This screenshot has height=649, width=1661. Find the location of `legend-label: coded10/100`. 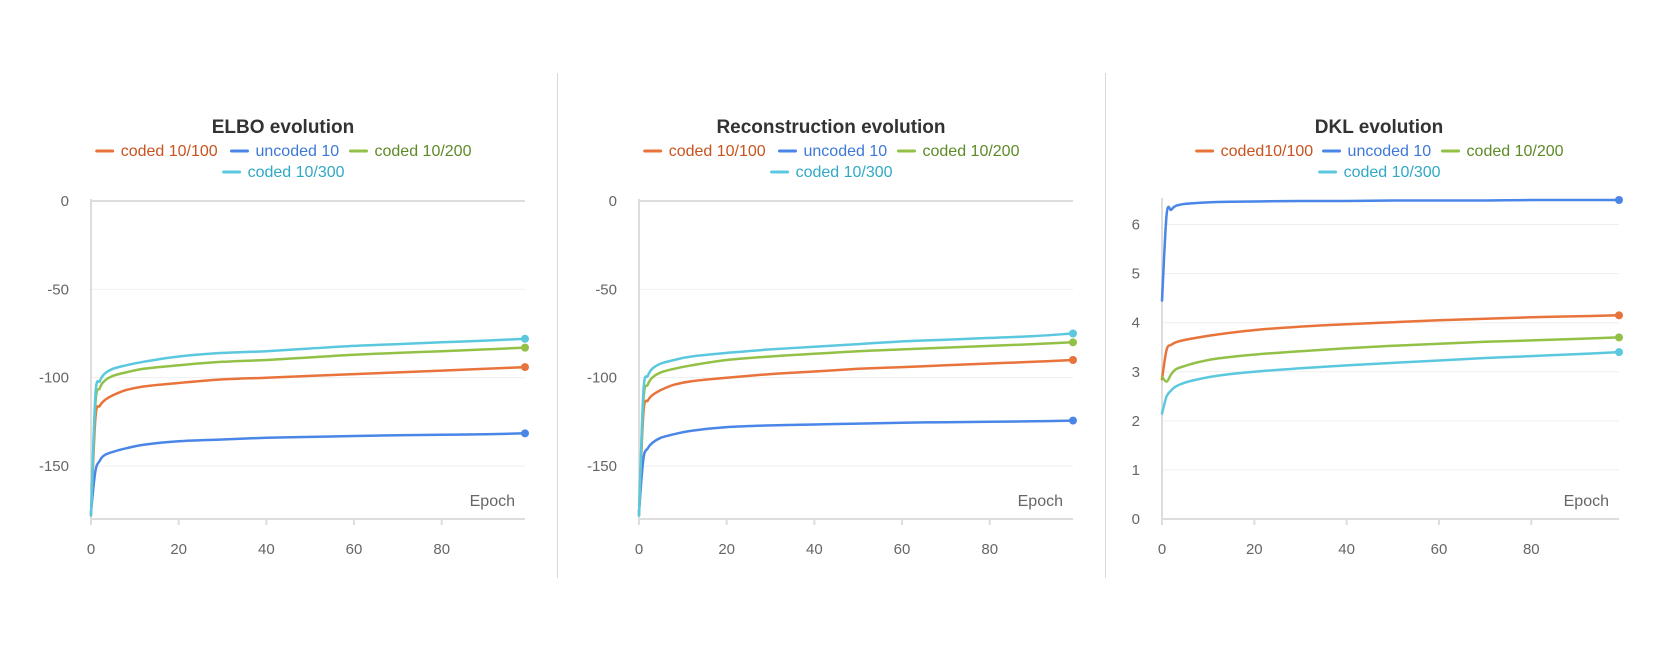

legend-label: coded10/100 is located at coordinates (1267, 151).